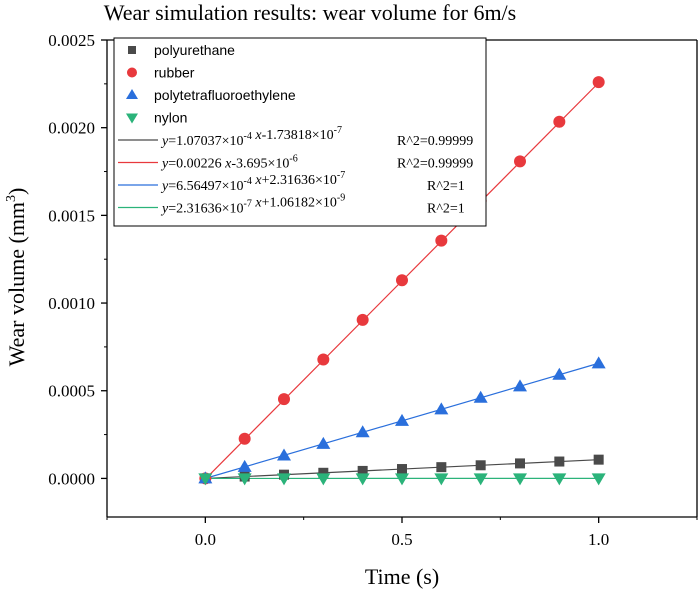 The width and height of the screenshot is (700, 592). What do you see at coordinates (71, 303) in the screenshot?
I see `y-tick-label: 0.0010` at bounding box center [71, 303].